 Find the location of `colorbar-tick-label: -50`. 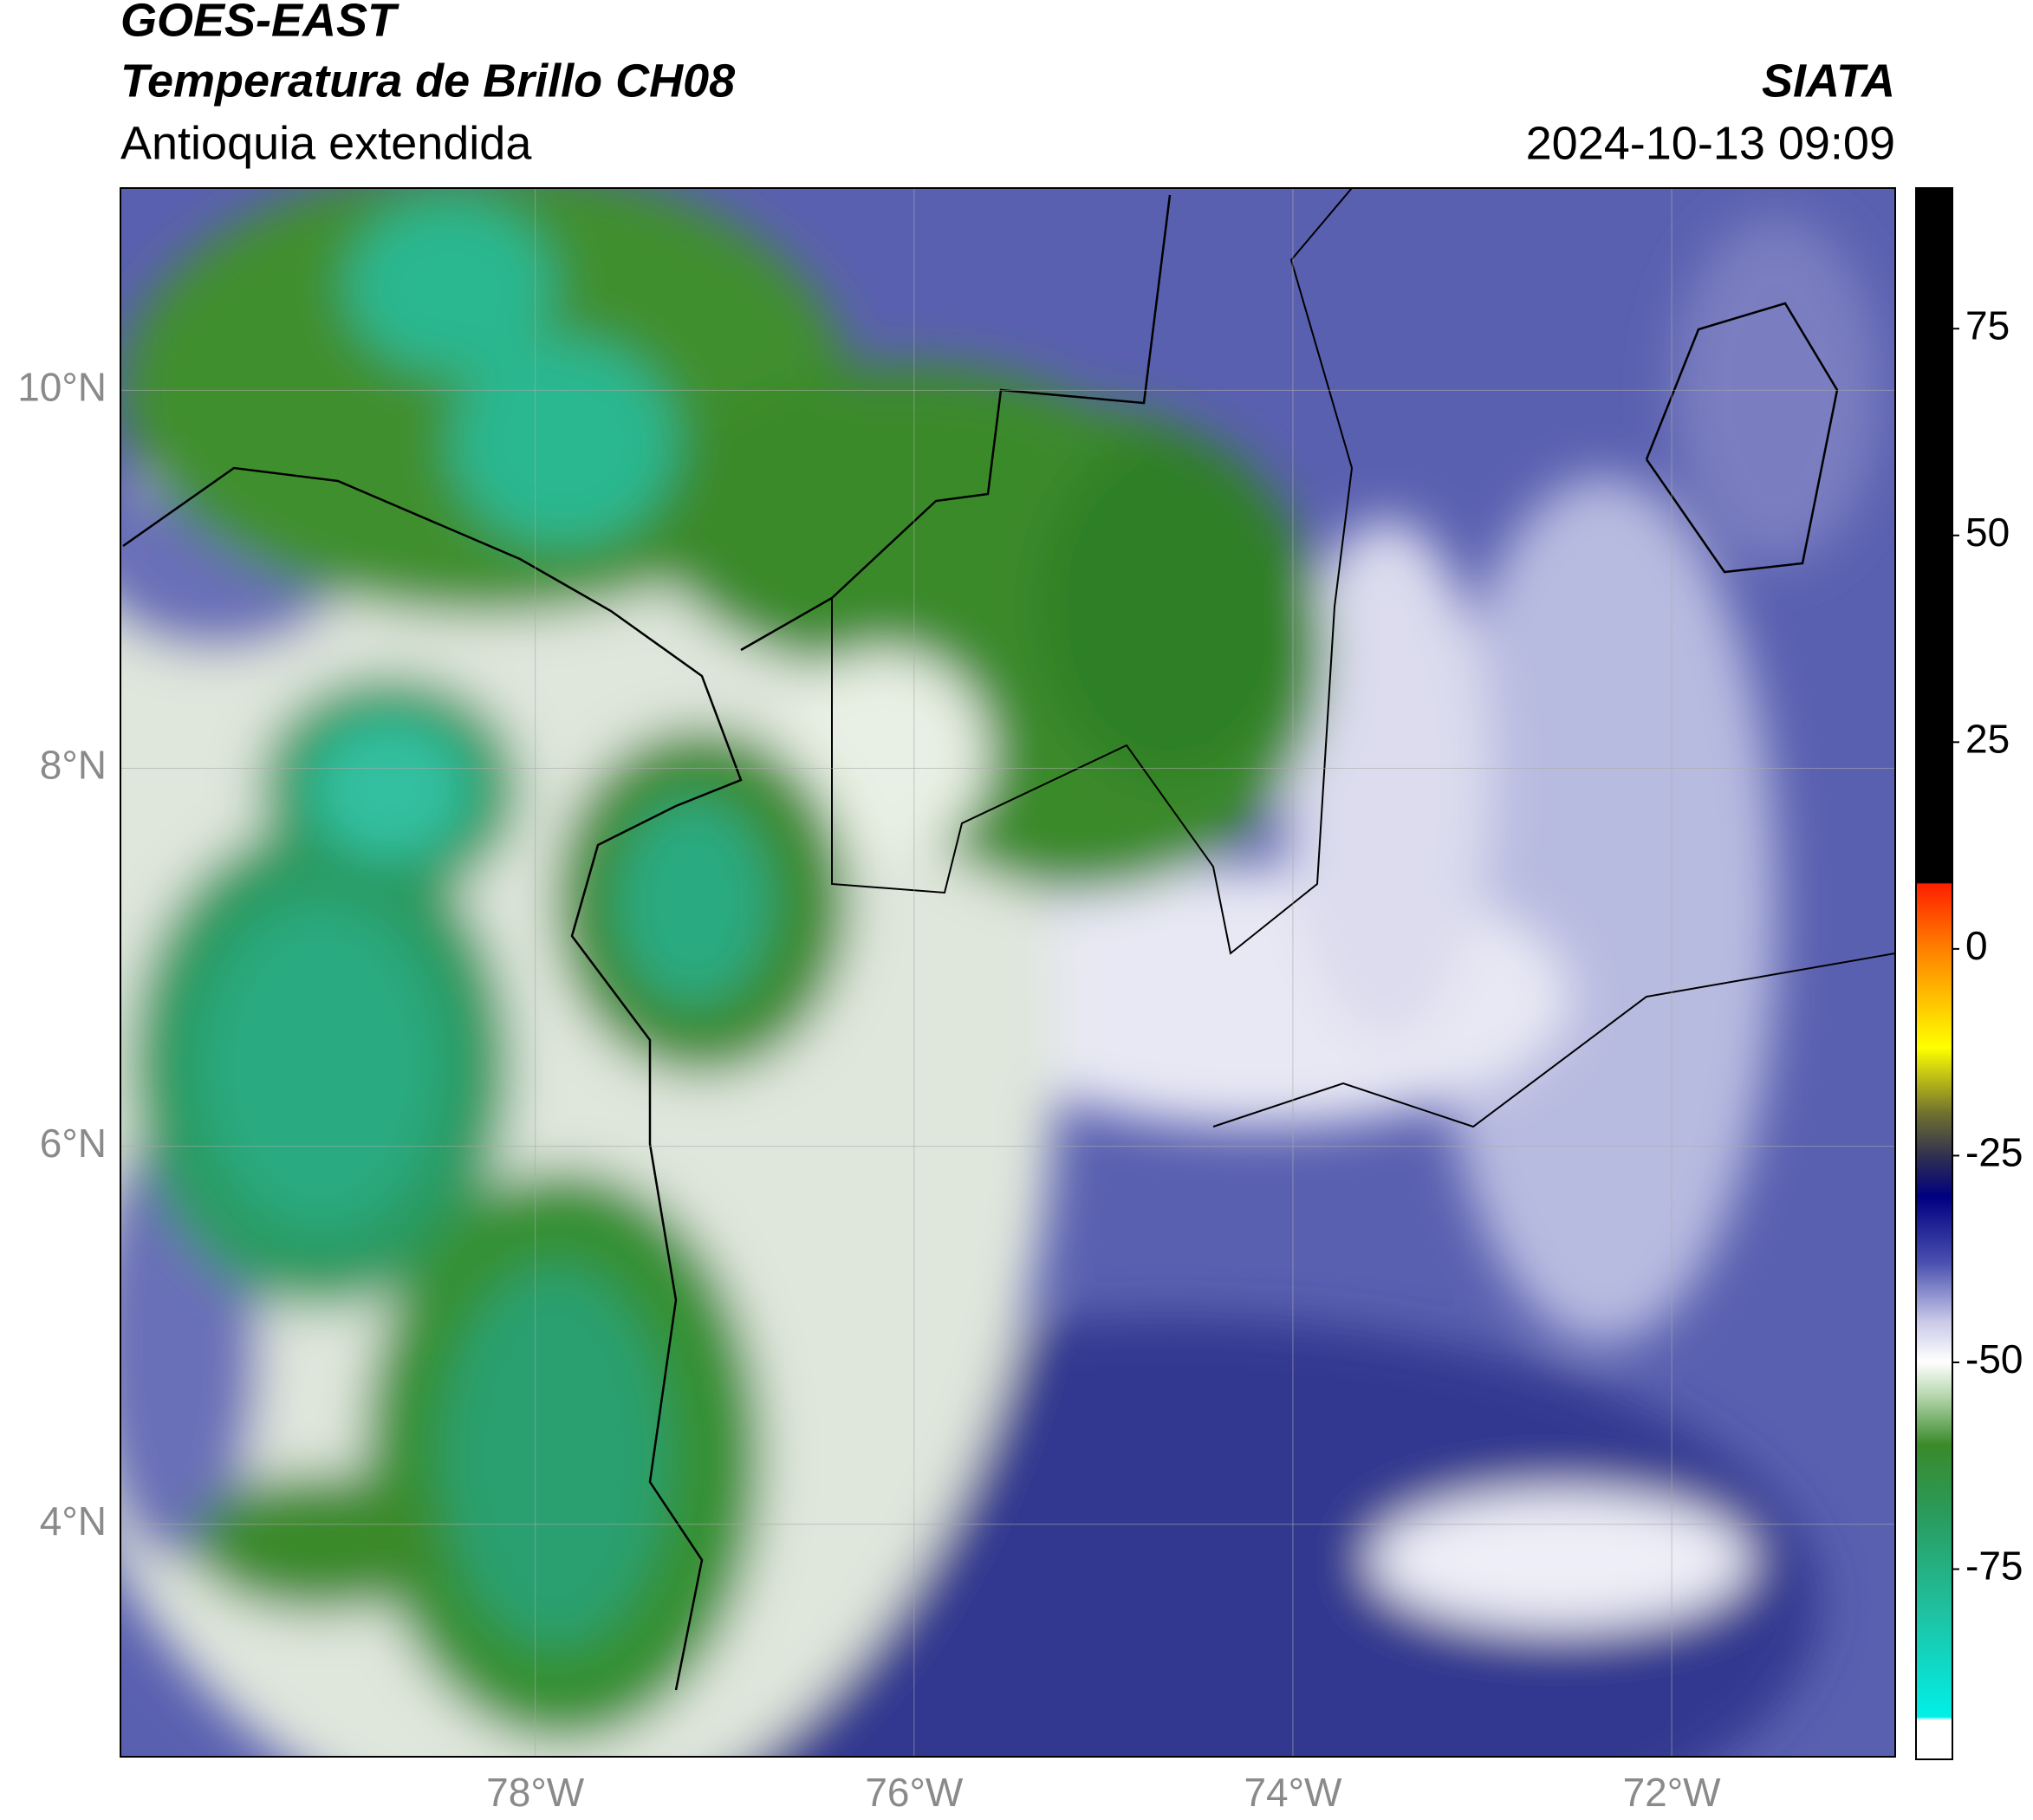

colorbar-tick-label: -50 is located at coordinates (1994, 1358).